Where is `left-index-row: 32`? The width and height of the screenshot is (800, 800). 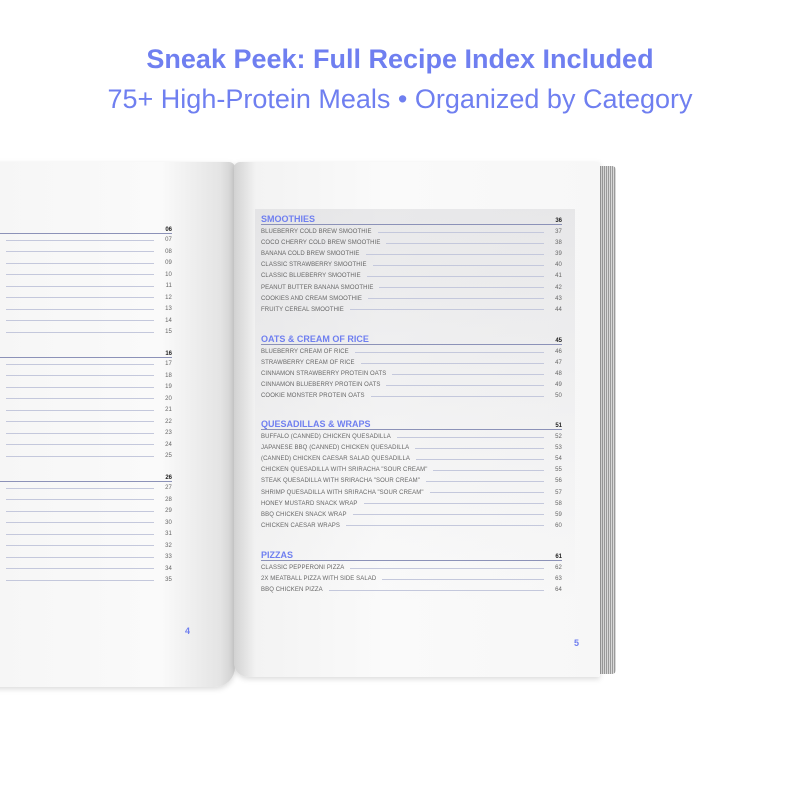 left-index-row: 32 is located at coordinates (86, 546).